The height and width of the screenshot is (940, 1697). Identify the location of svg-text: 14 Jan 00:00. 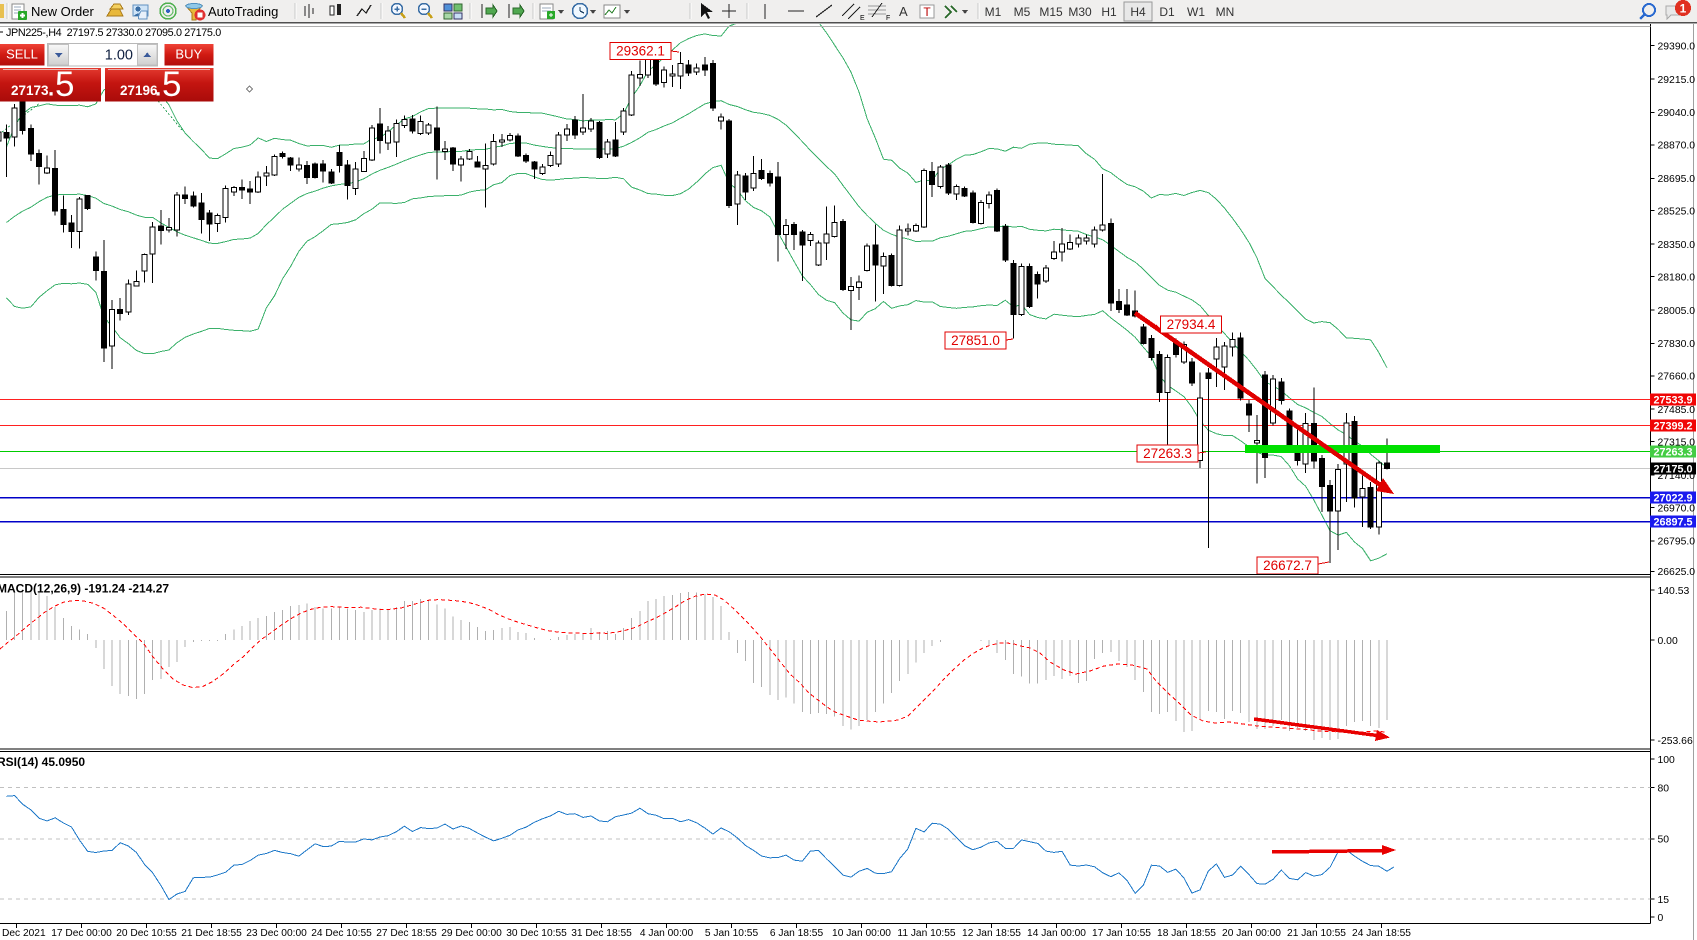
(1056, 933).